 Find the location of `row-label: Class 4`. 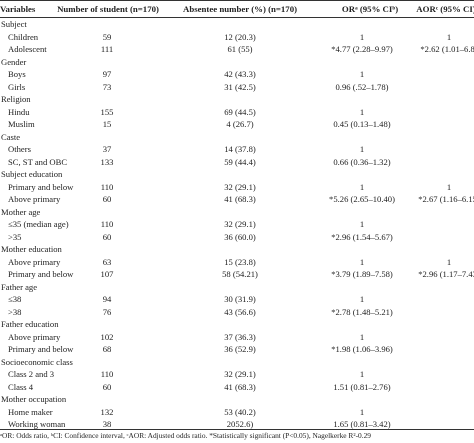

row-label: Class 4 is located at coordinates (21, 386).